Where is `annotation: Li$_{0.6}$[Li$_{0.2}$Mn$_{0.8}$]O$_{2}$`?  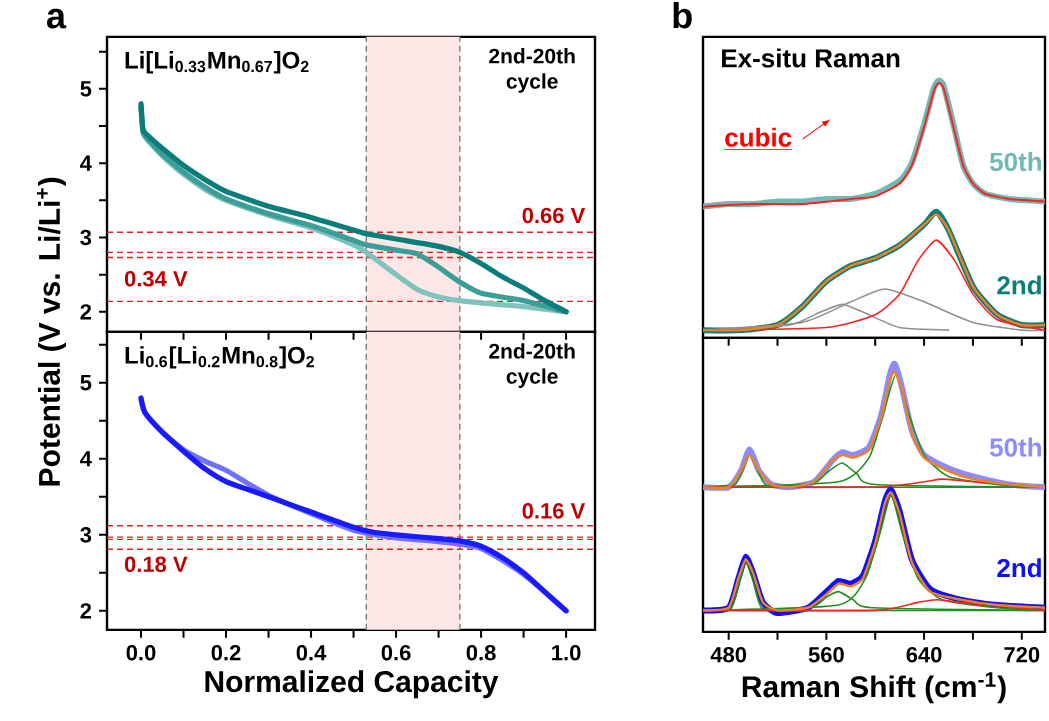 annotation: Li$_{0.6}$[Li$_{0.2}$Mn$_{0.8}$]O$_{2}$ is located at coordinates (219, 357).